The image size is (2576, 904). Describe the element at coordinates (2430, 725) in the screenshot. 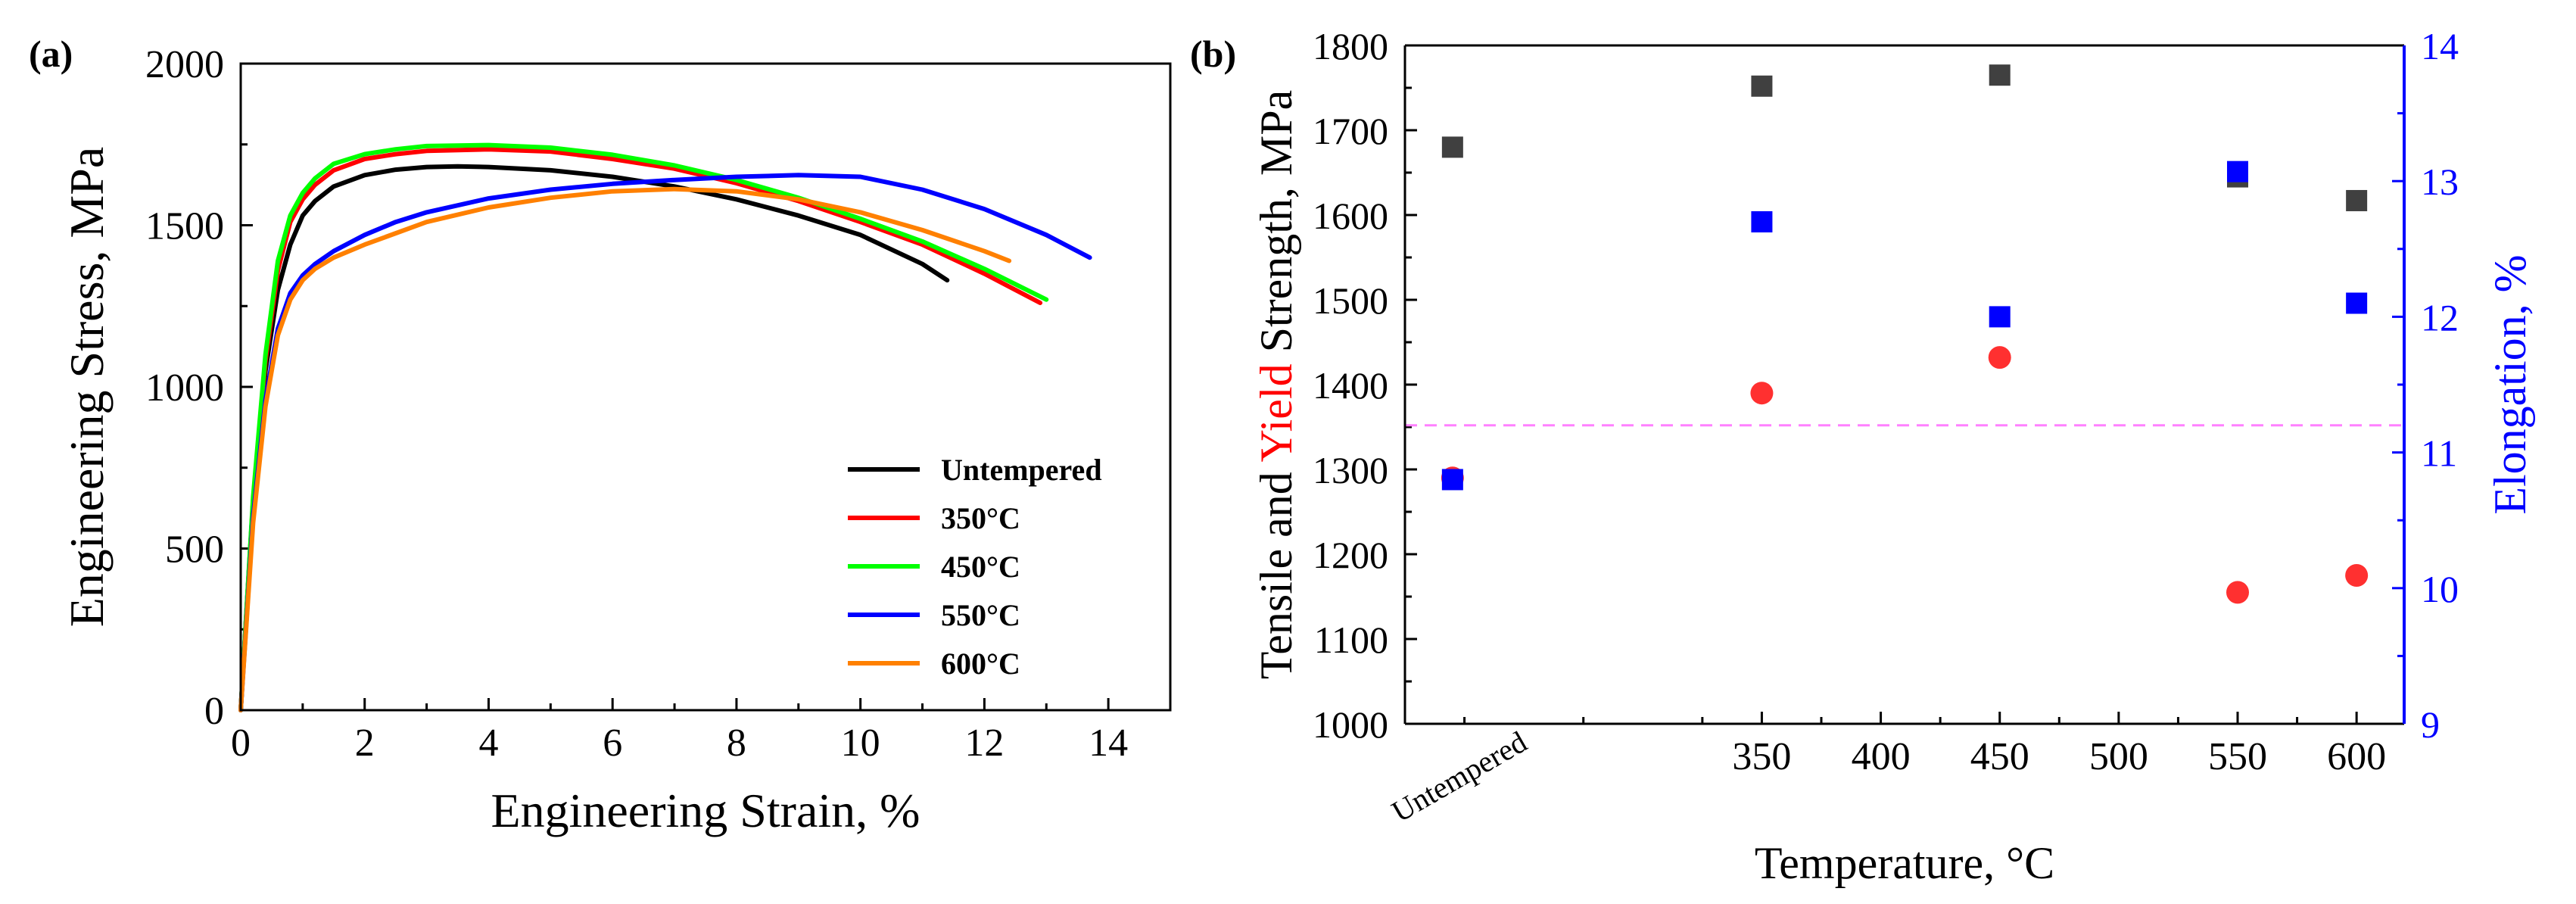

I see `panel-b-y2-tick-label: 9` at that location.